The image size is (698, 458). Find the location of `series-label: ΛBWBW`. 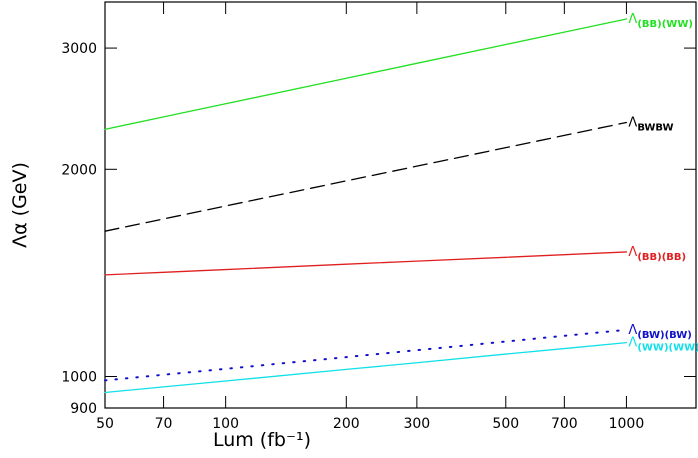

series-label: ΛBWBW is located at coordinates (650, 124).